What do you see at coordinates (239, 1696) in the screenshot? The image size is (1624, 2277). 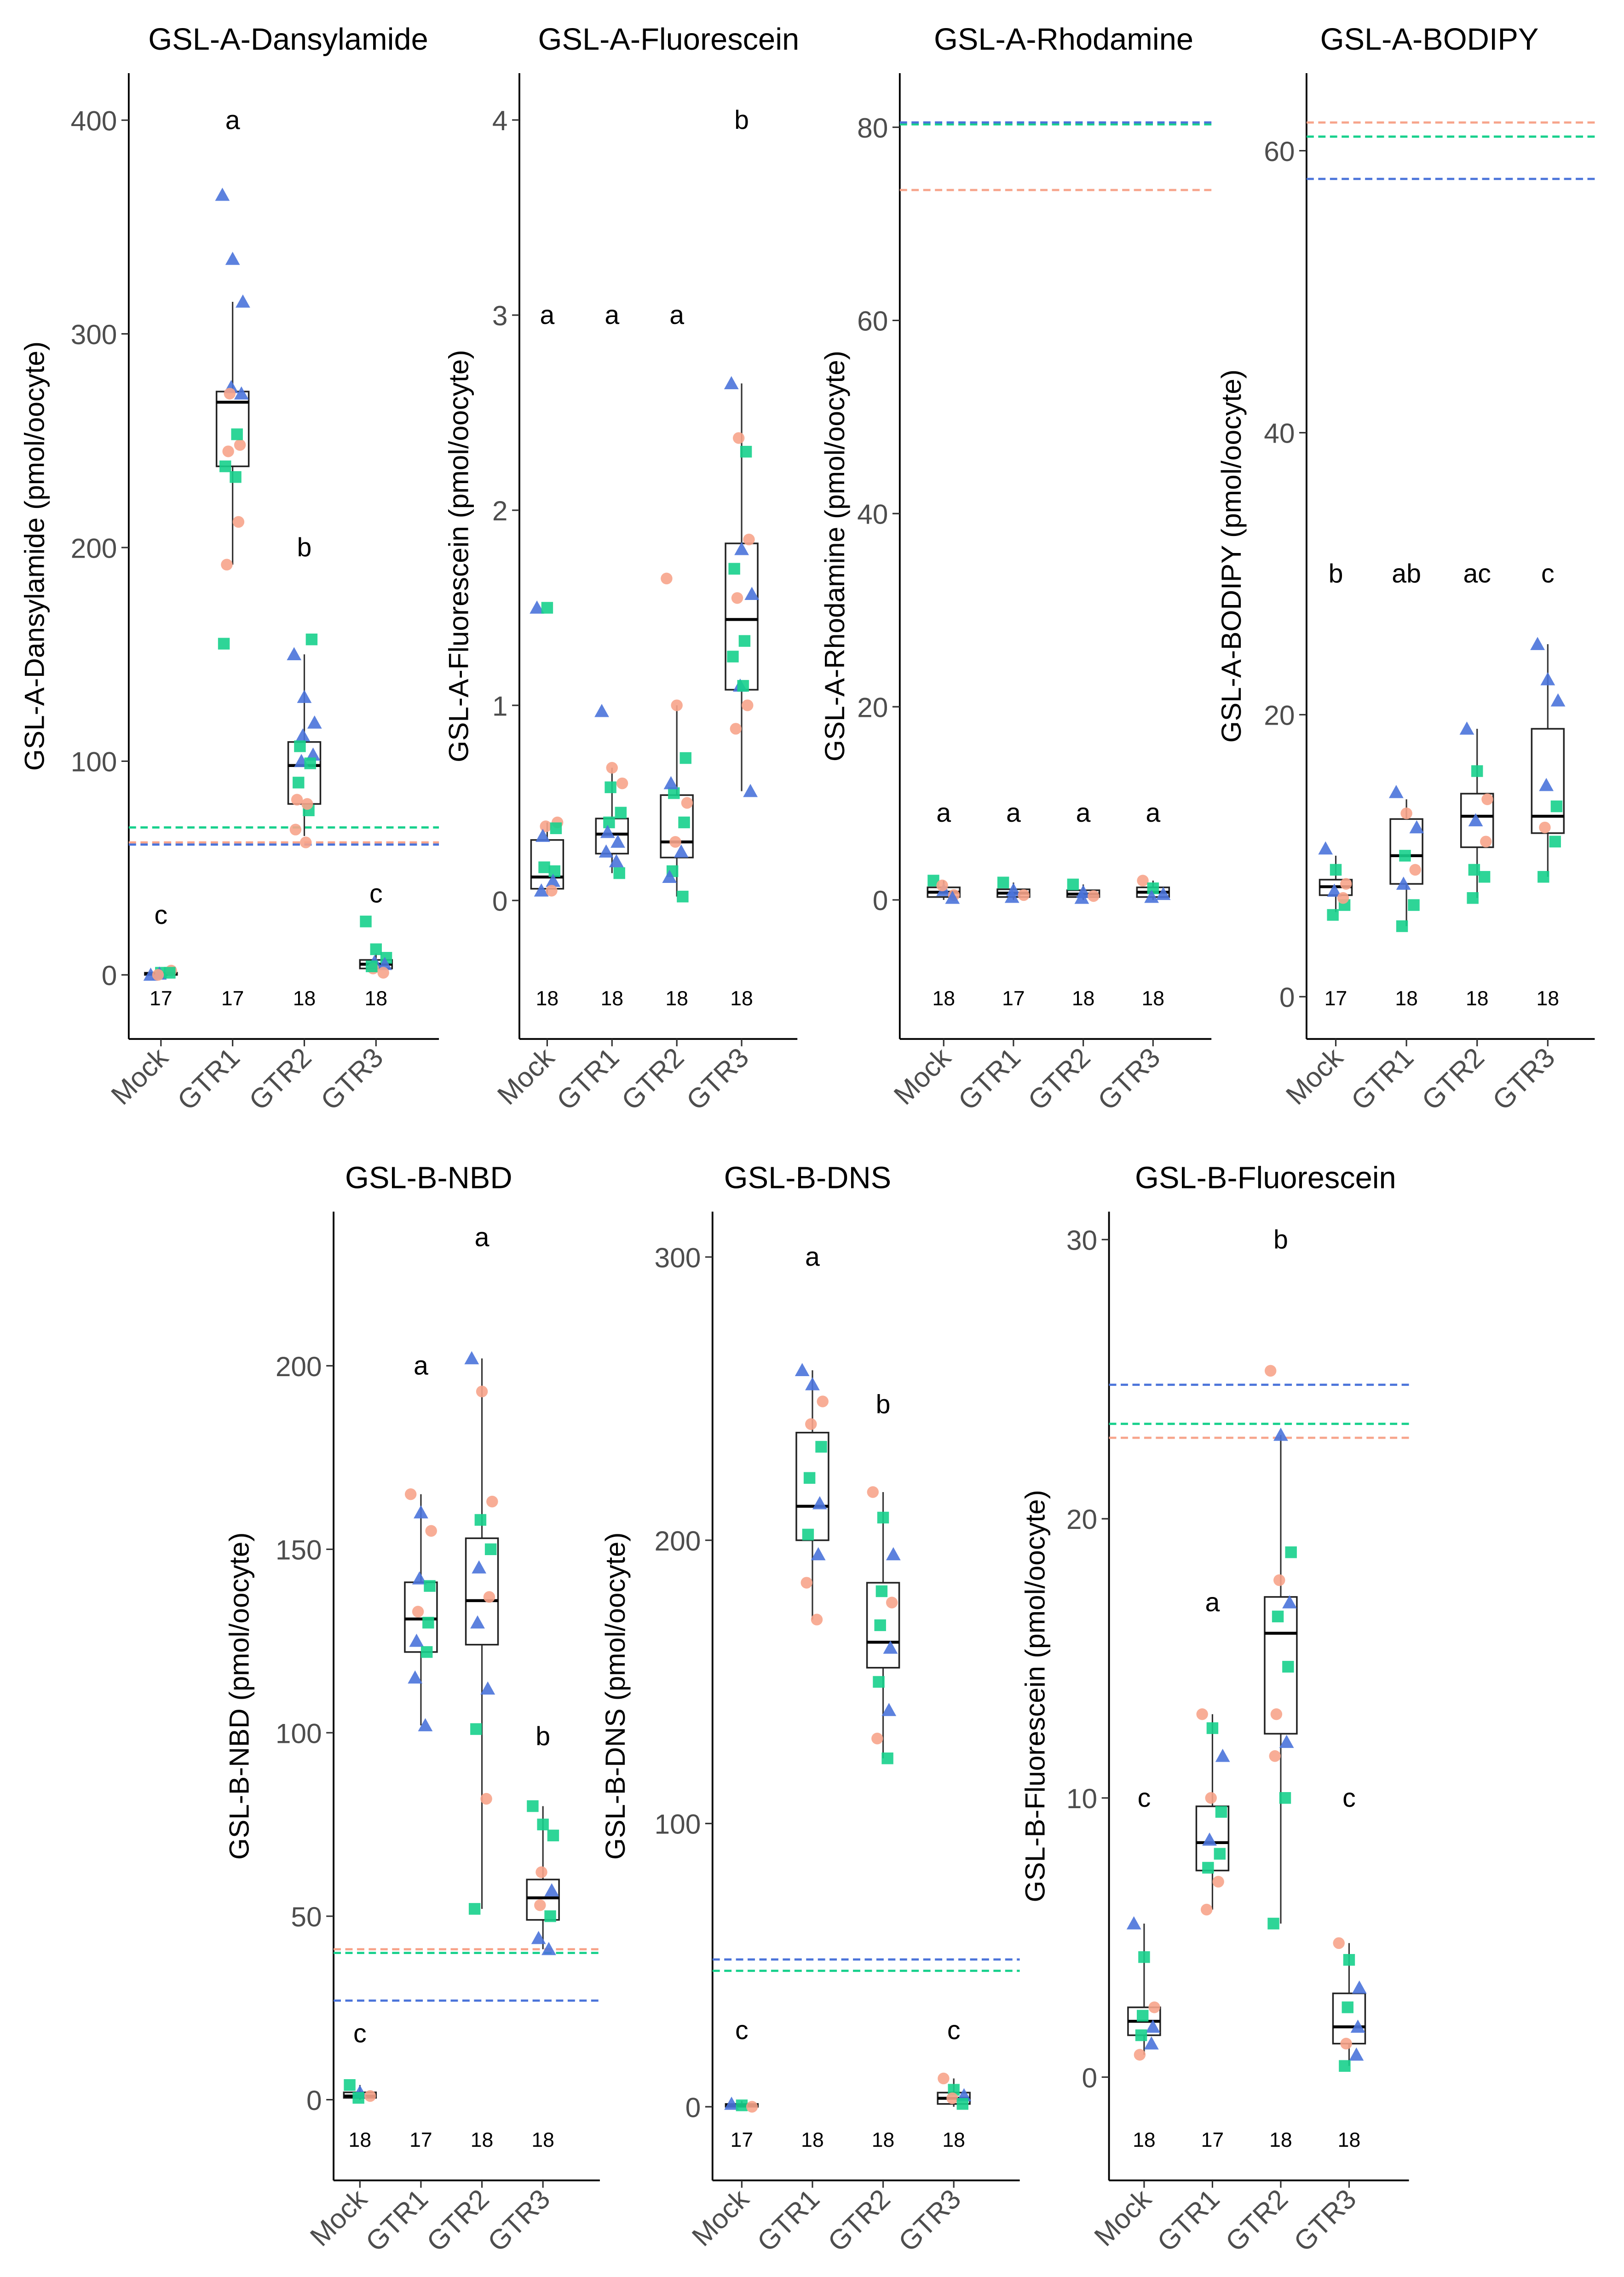 I see `y-axis-label: GSL-B-NBD (pmol/oocyte)` at bounding box center [239, 1696].